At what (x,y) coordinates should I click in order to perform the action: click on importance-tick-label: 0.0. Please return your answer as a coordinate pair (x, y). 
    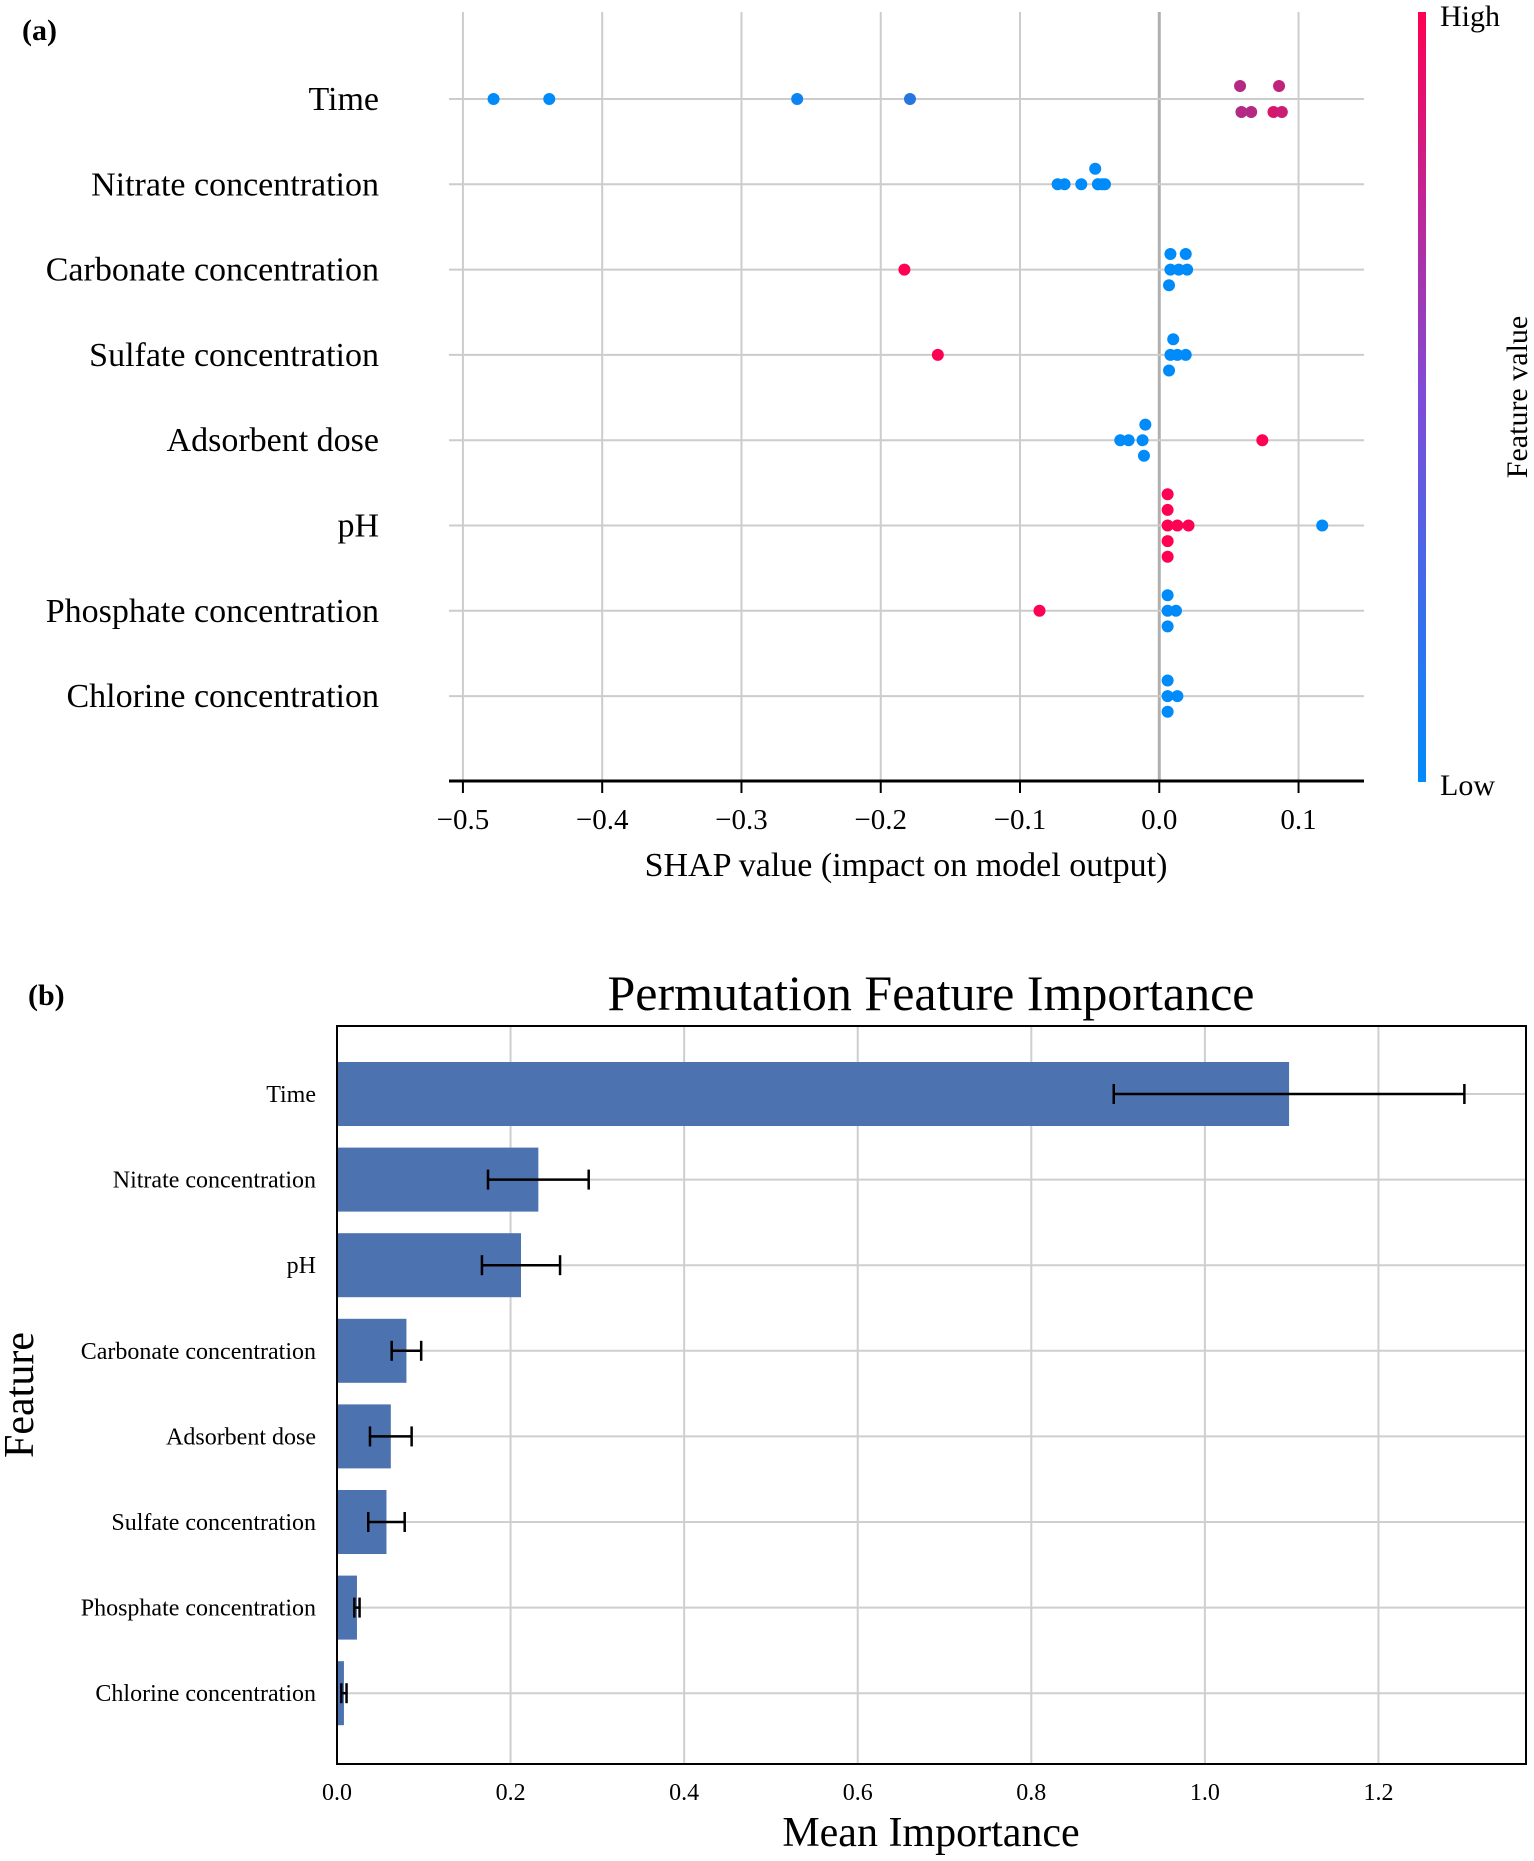
    Looking at the image, I should click on (337, 1793).